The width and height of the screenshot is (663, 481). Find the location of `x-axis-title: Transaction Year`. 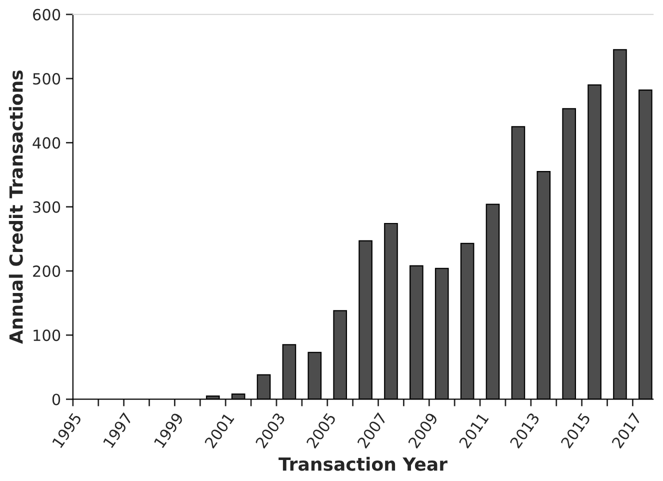

x-axis-title: Transaction Year is located at coordinates (363, 463).